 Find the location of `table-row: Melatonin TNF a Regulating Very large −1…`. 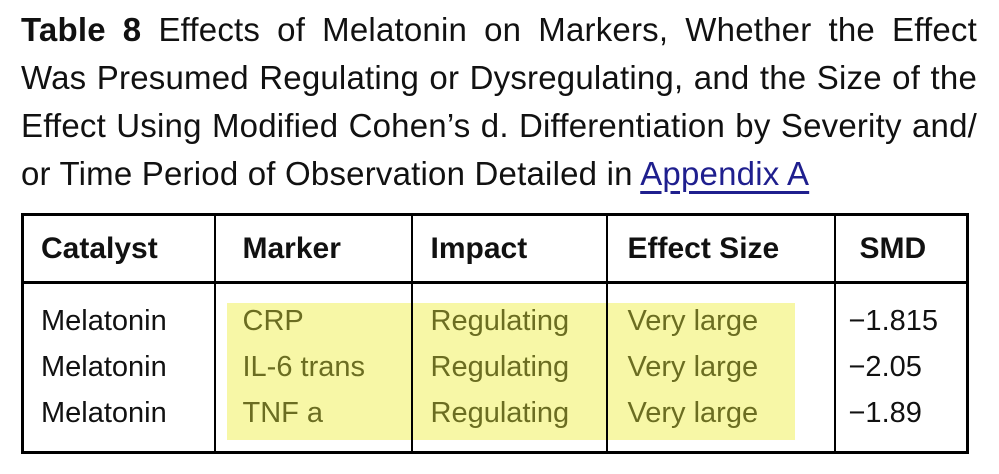

table-row: Melatonin TNF a Regulating Very large −1… is located at coordinates (495, 421).